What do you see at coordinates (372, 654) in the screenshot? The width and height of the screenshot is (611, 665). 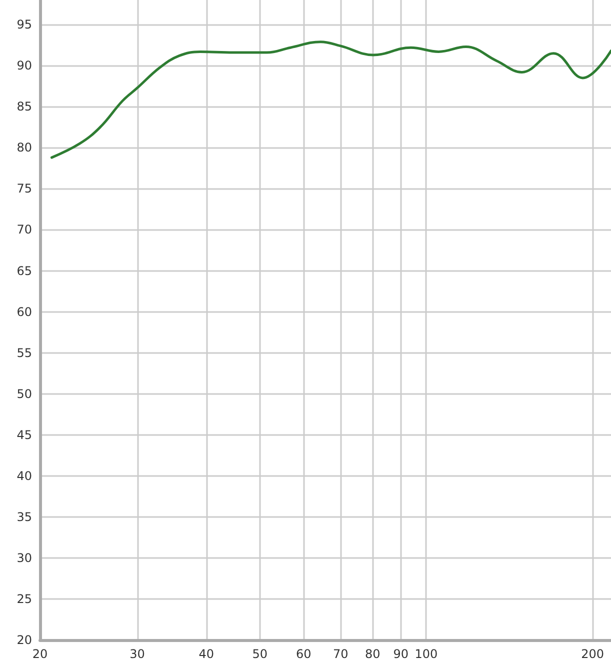 I see `x-tick-label: 80` at bounding box center [372, 654].